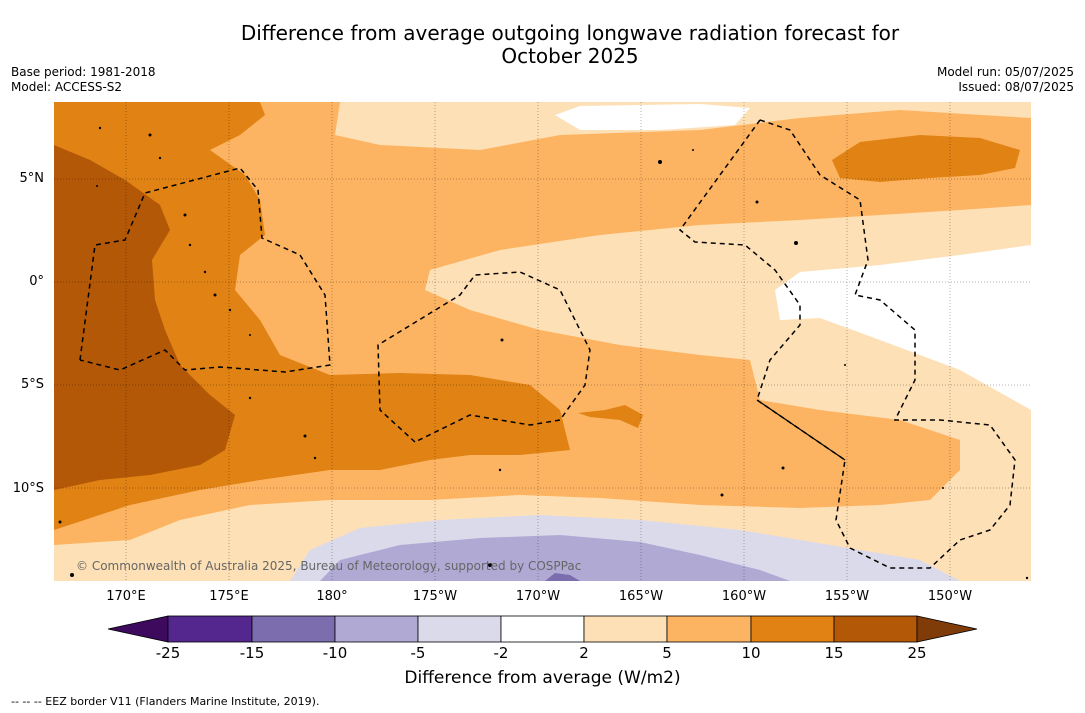 The width and height of the screenshot is (1085, 713). I want to click on lon-label-175e: 175°E, so click(229, 596).